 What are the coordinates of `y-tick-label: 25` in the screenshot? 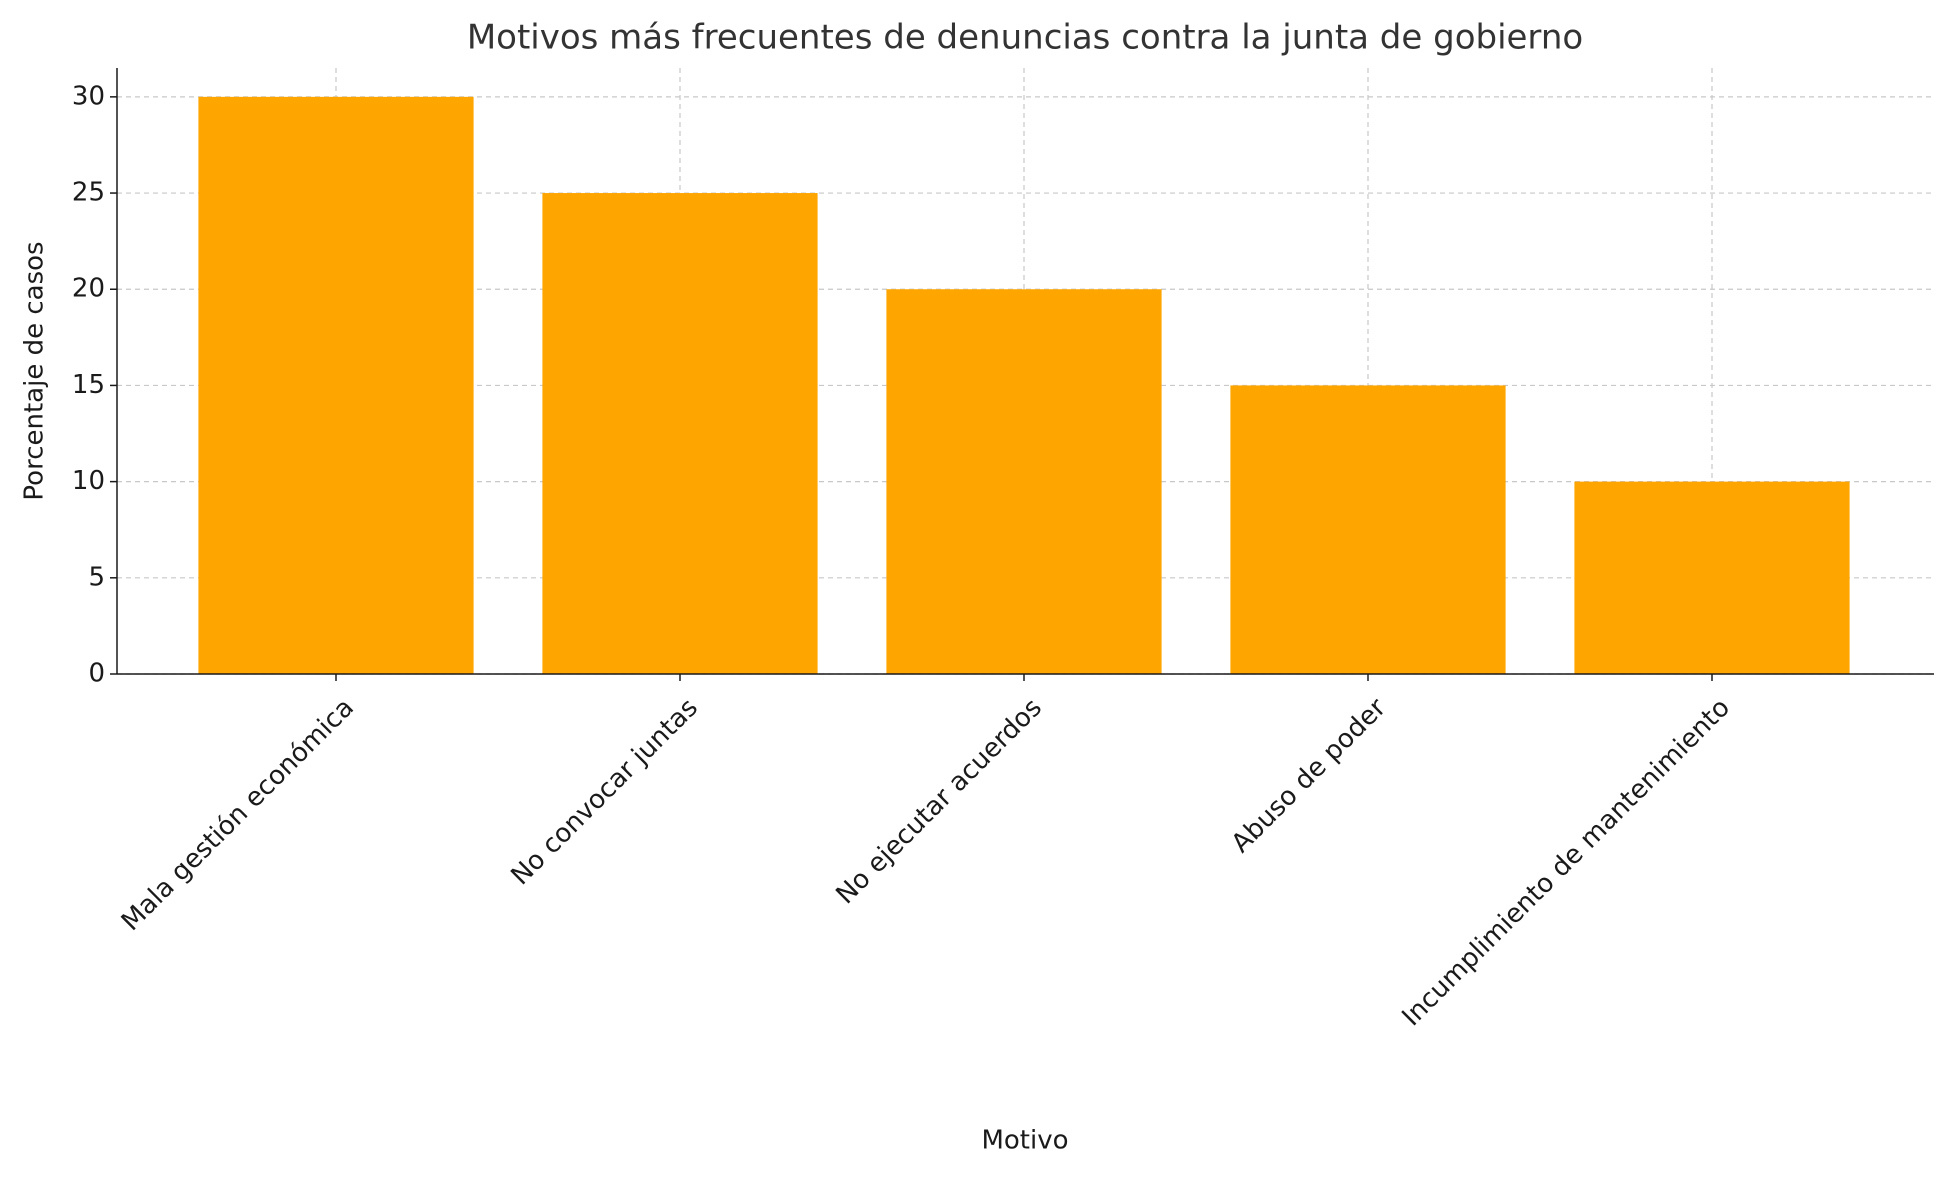 It's located at (88, 193).